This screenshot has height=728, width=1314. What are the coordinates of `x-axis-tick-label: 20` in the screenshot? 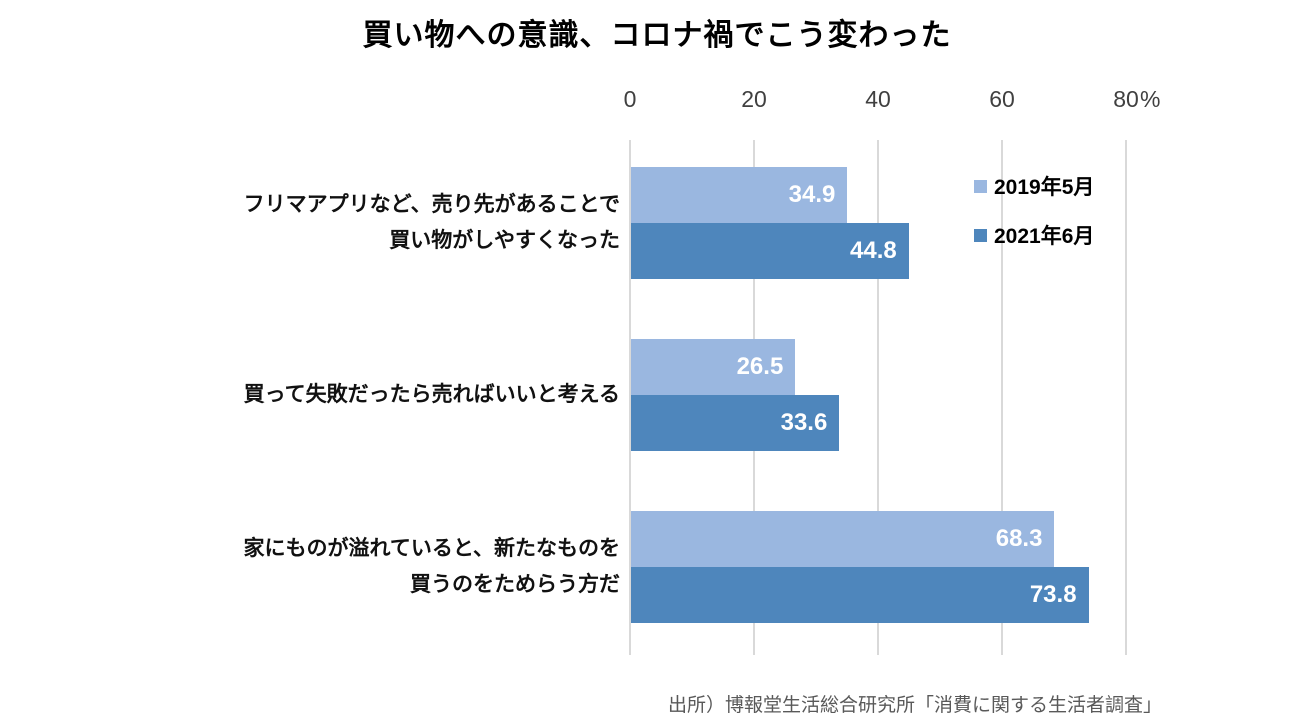 It's located at (754, 99).